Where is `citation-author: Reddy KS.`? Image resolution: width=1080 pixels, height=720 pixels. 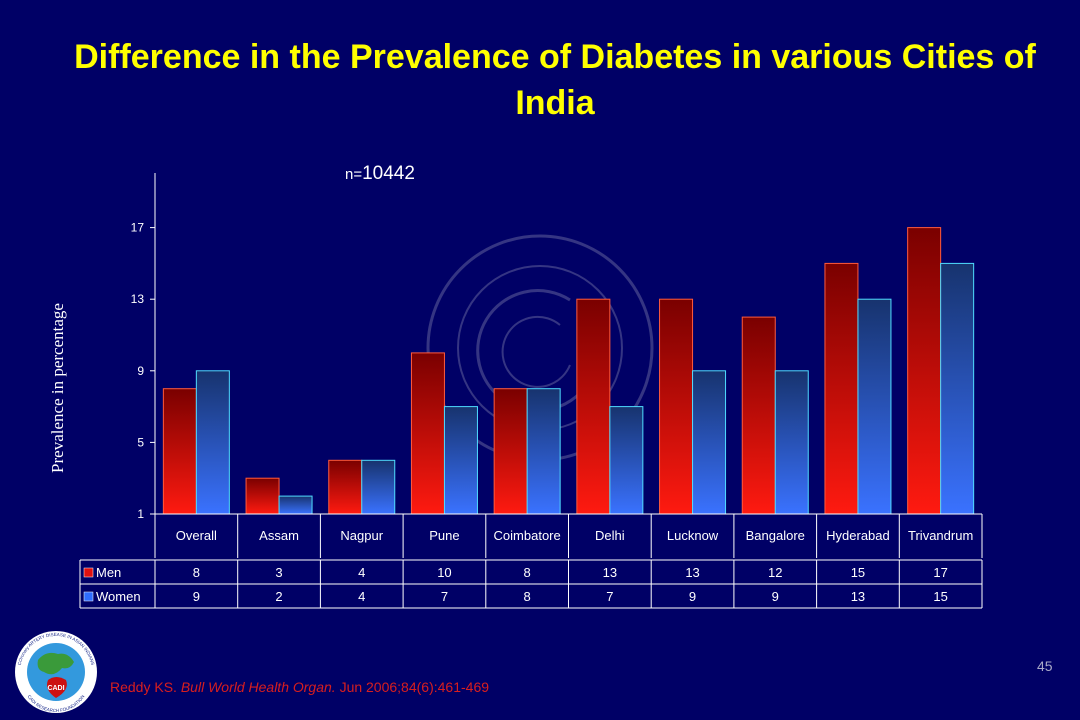 citation-author: Reddy KS. is located at coordinates (143, 687).